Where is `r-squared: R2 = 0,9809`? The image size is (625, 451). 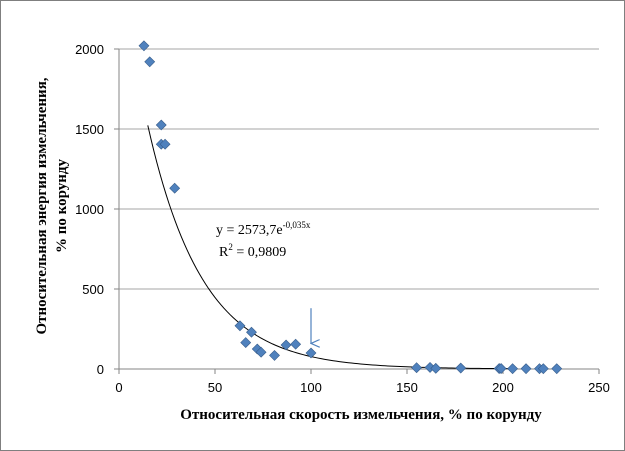
r-squared: R2 = 0,9809 is located at coordinates (252, 251).